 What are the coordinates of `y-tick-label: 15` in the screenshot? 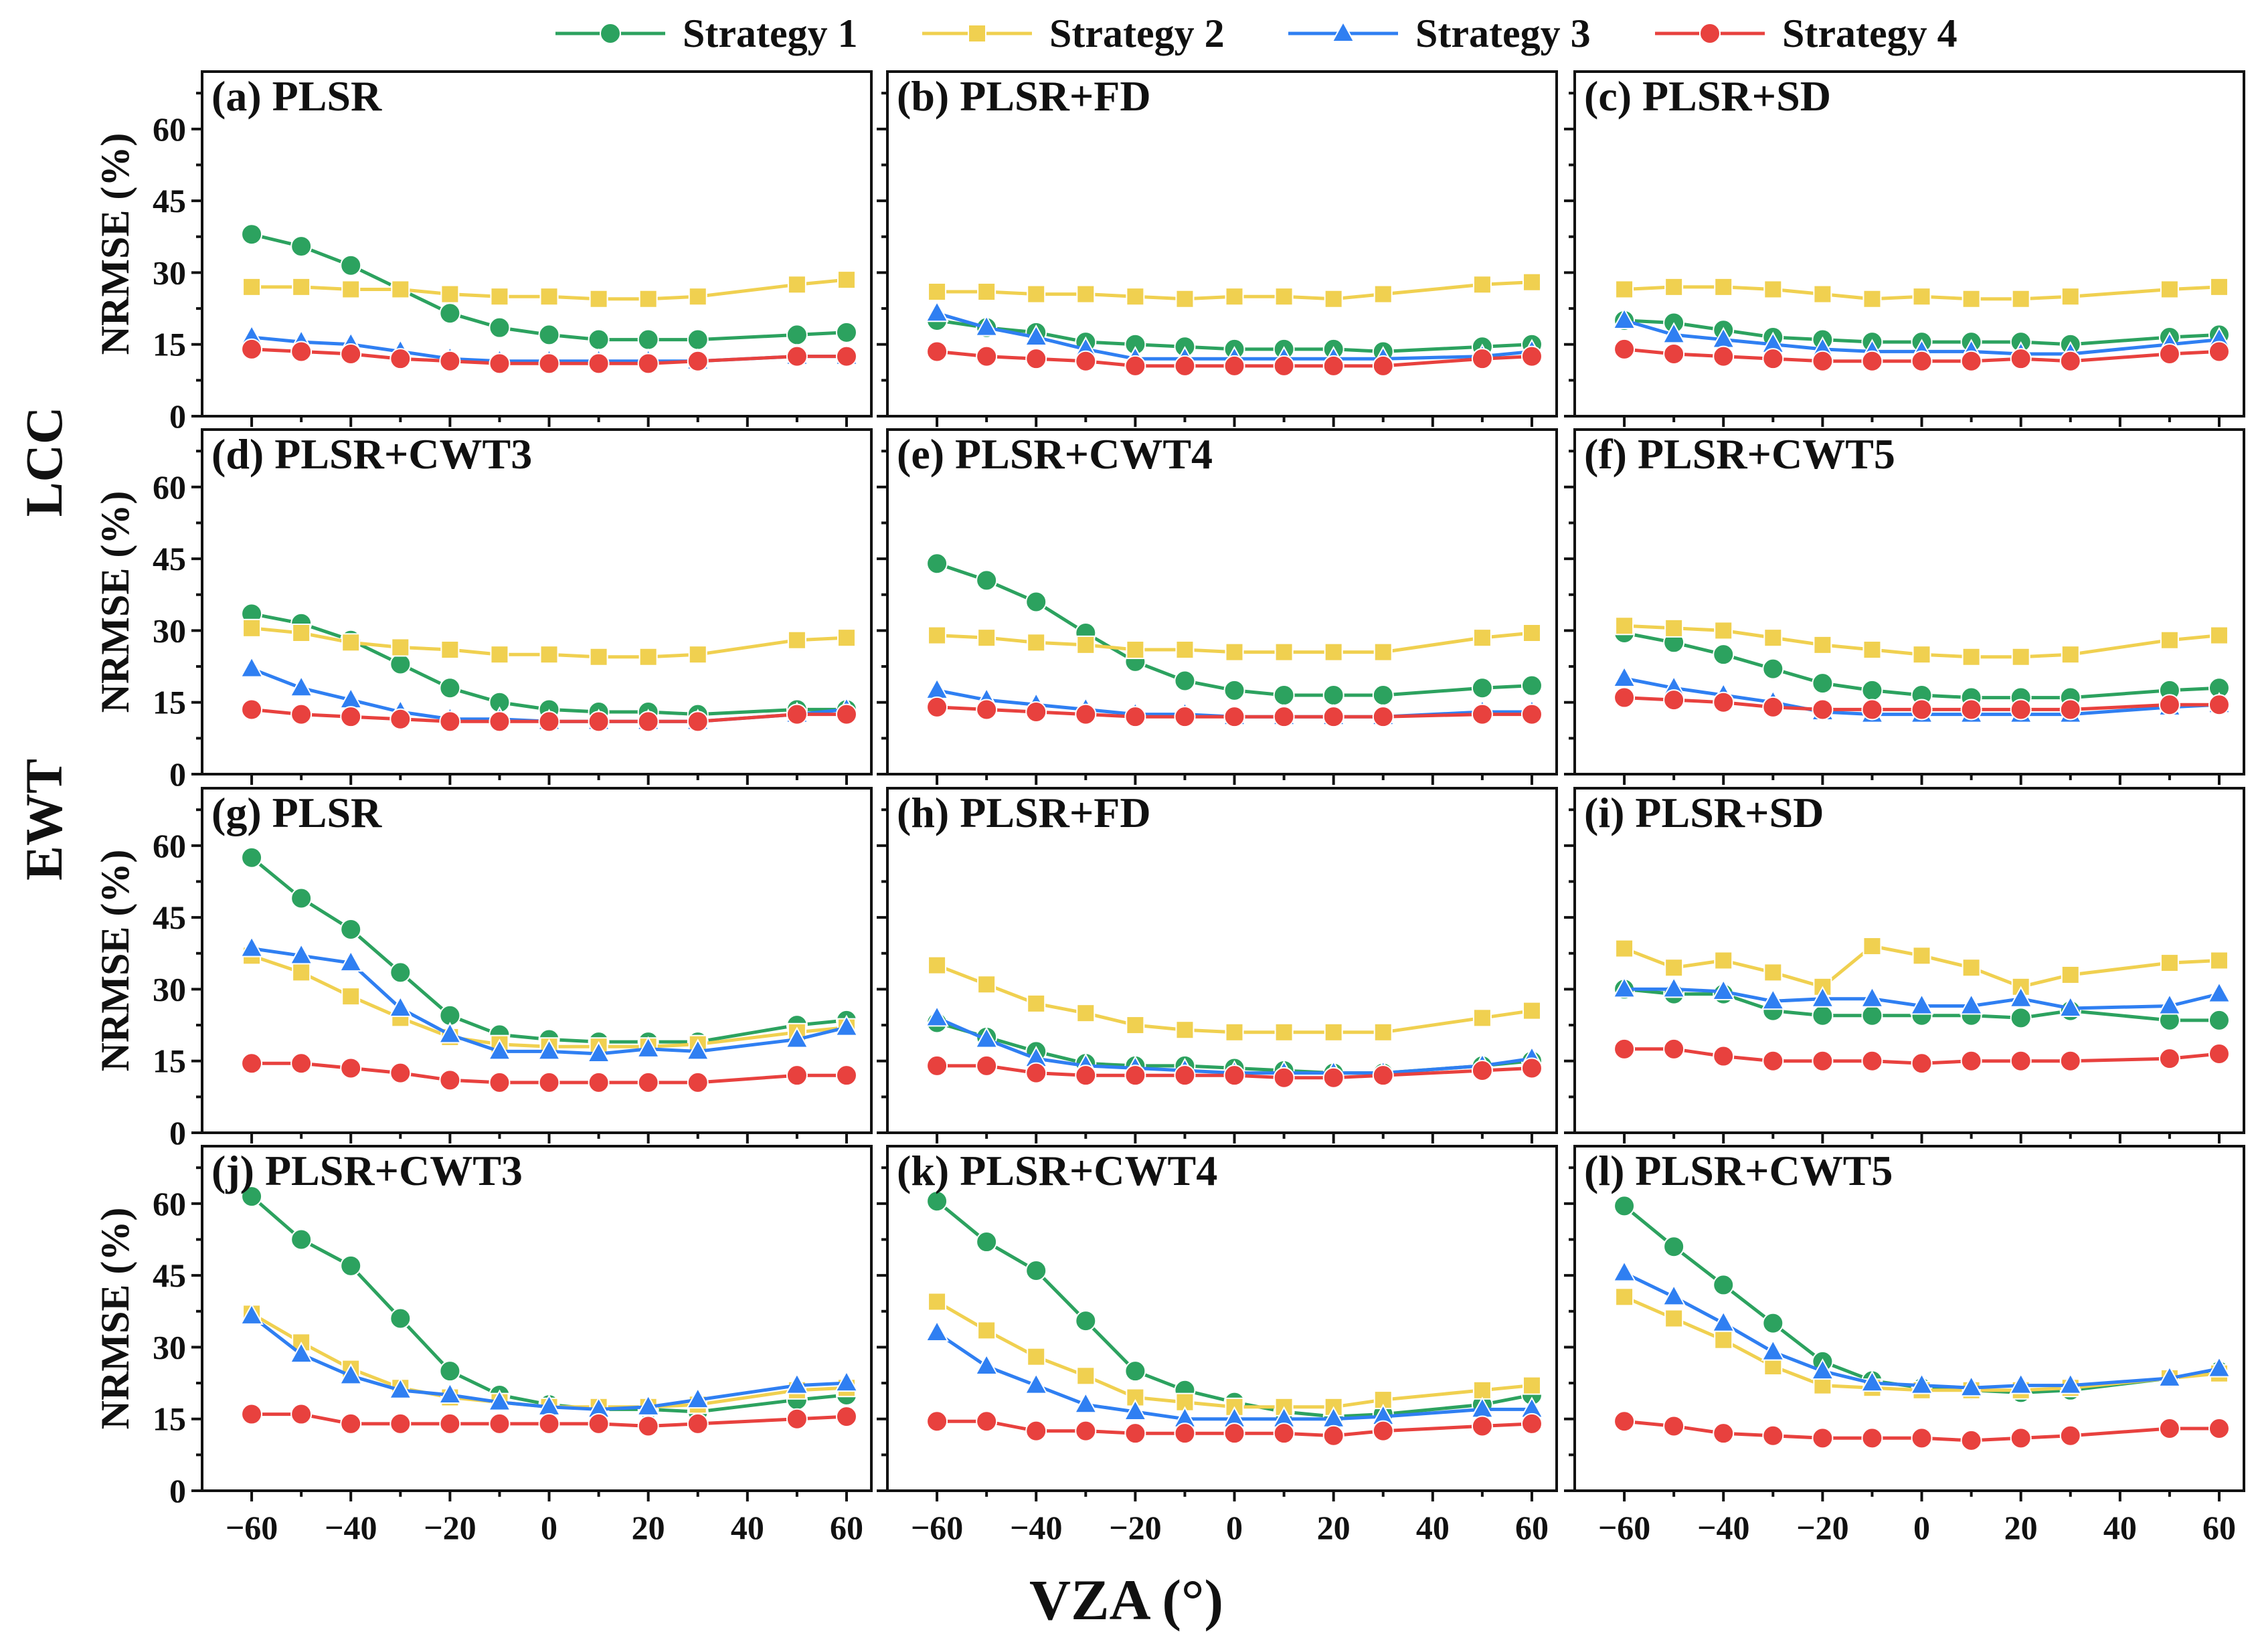 It's located at (169, 344).